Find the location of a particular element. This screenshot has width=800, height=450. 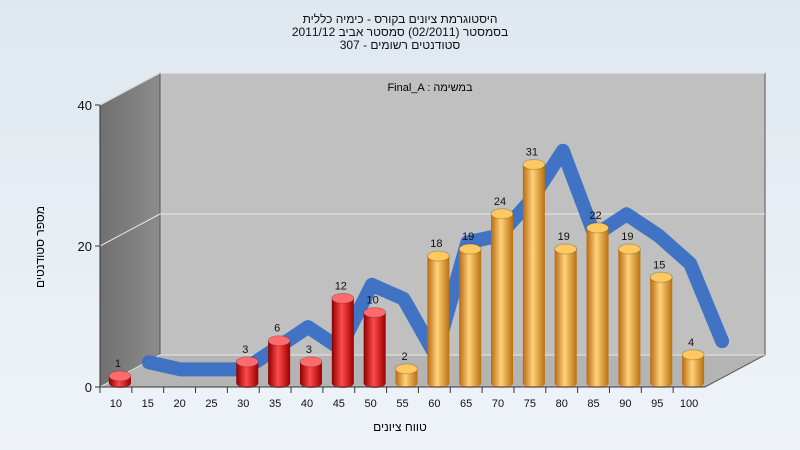

bar-value-label: 15 is located at coordinates (659, 265).